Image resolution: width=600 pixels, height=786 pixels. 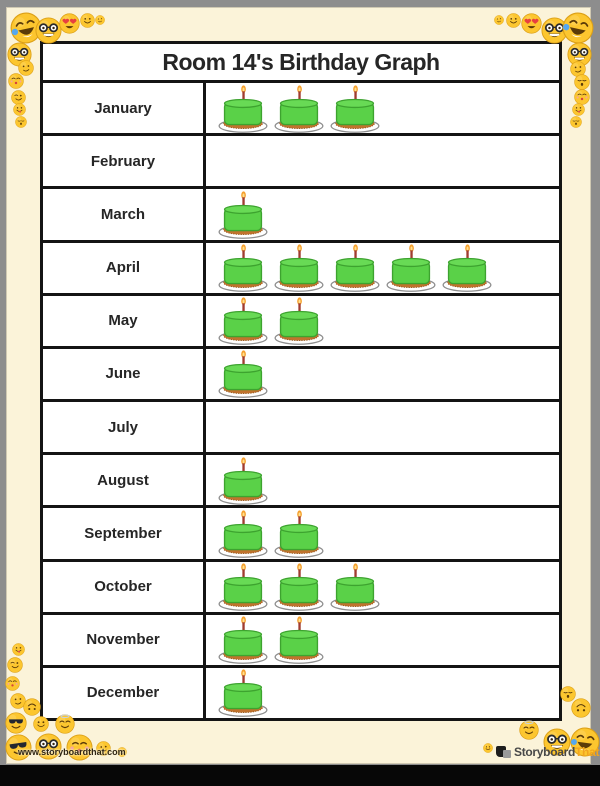 I want to click on month-label: February, so click(x=123, y=161).